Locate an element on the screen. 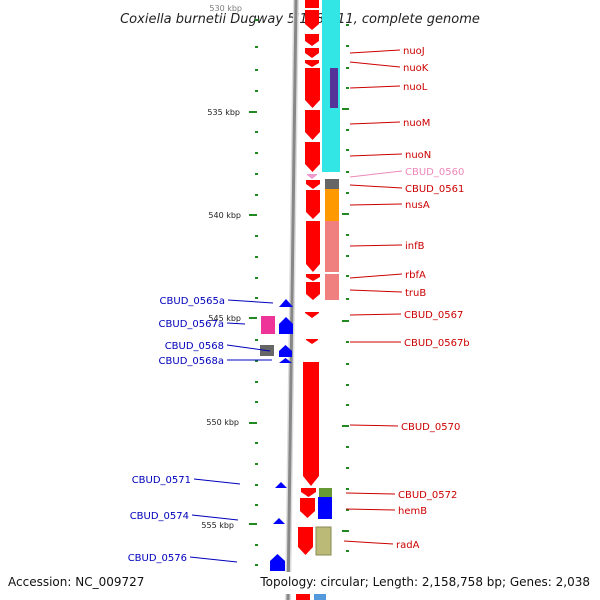 The image size is (600, 600). footer-band is located at coordinates (300, 583).